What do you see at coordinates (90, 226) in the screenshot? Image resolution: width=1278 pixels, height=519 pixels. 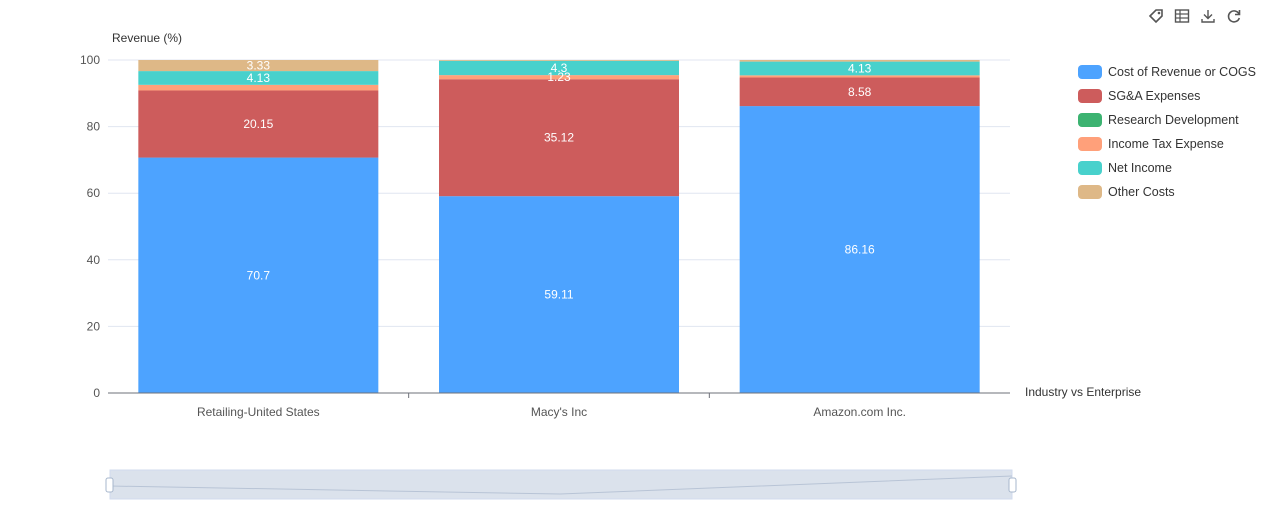 I see `y-axis-ticks: 0 20 40 60 80 100` at bounding box center [90, 226].